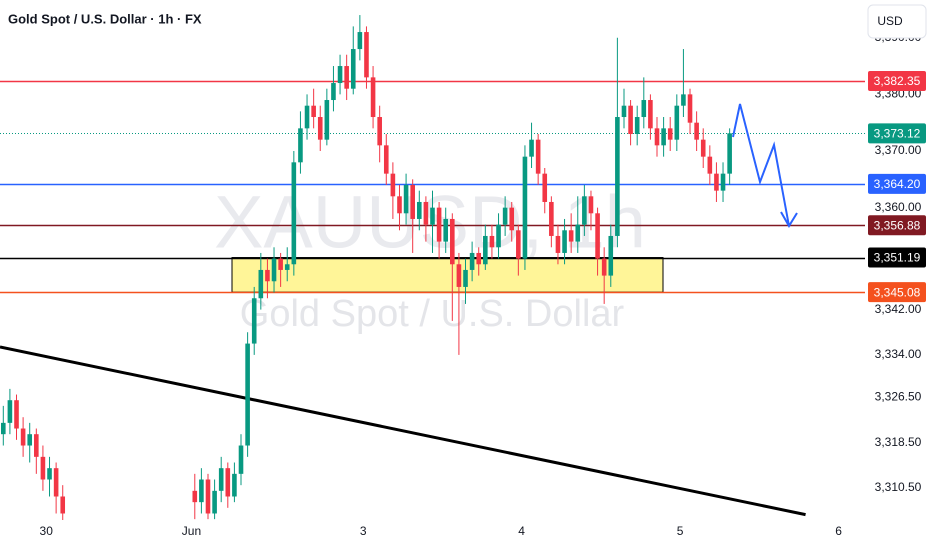 Image resolution: width=932 pixels, height=550 pixels. Describe the element at coordinates (521, 531) in the screenshot. I see `x-tick-label: 4` at that location.